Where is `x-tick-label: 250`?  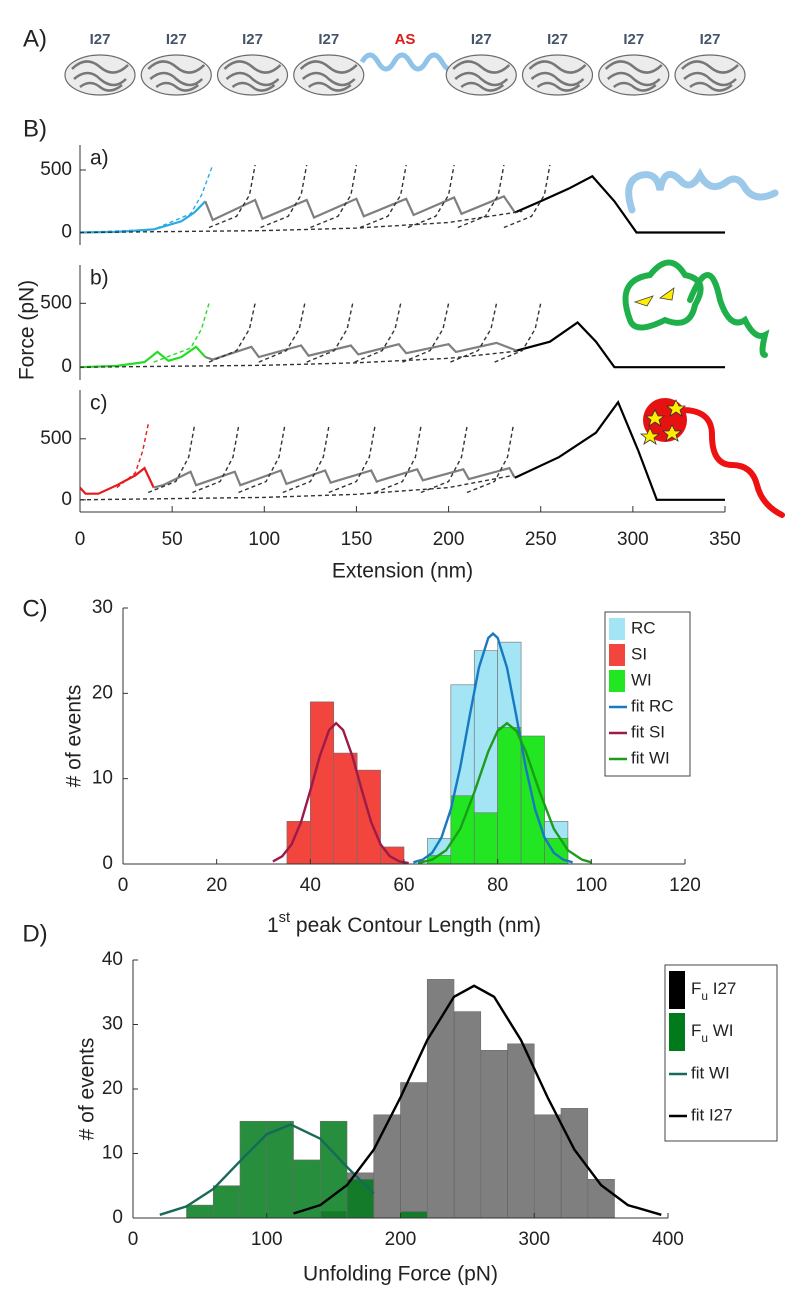
x-tick-label: 250 is located at coordinates (541, 539).